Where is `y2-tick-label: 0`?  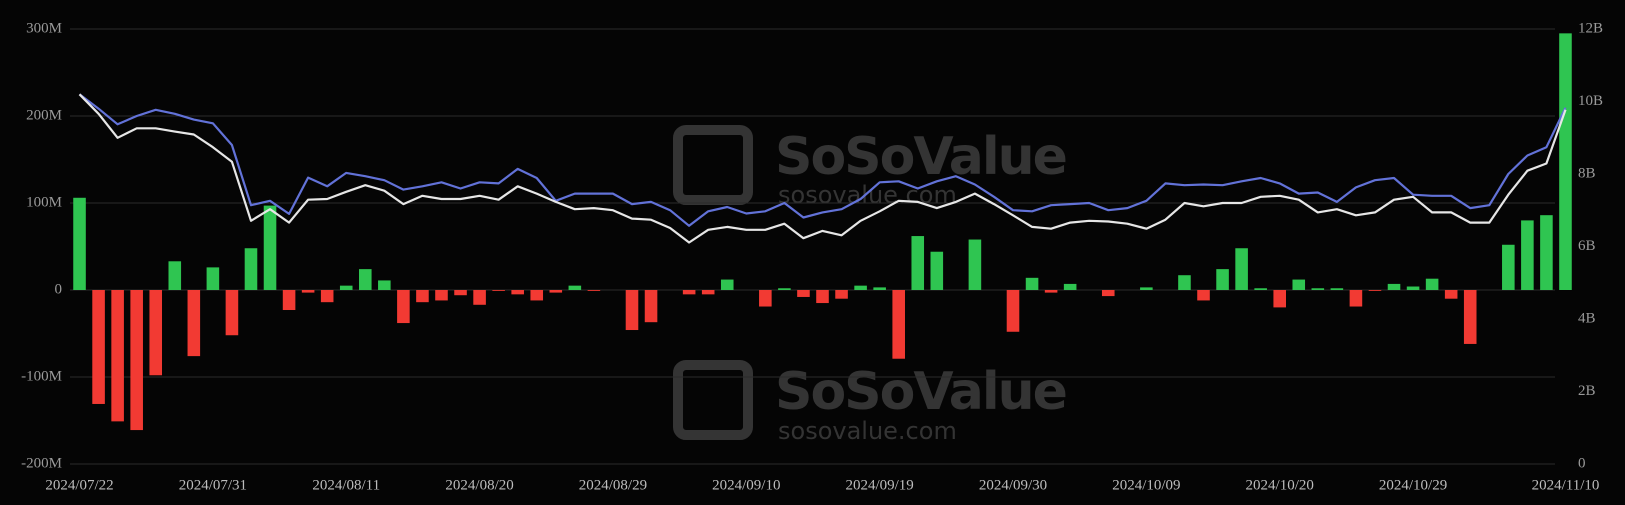 y2-tick-label: 0 is located at coordinates (1582, 463).